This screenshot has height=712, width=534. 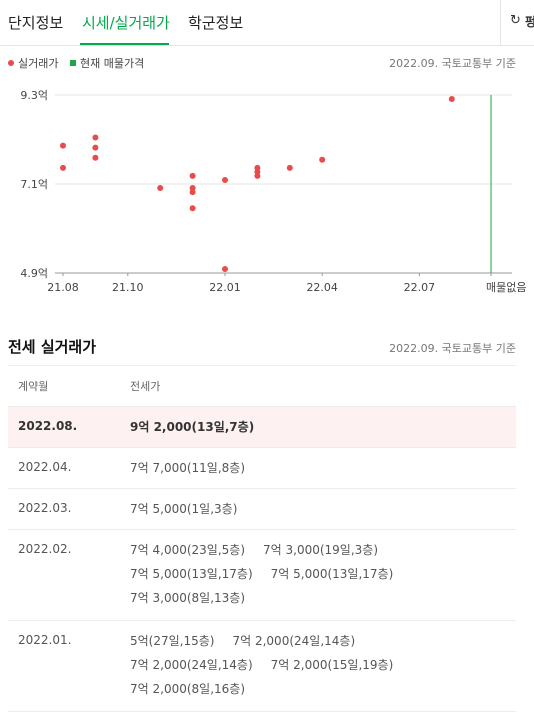 What do you see at coordinates (45, 508) in the screenshot?
I see `row-contract-month: 2022.03.` at bounding box center [45, 508].